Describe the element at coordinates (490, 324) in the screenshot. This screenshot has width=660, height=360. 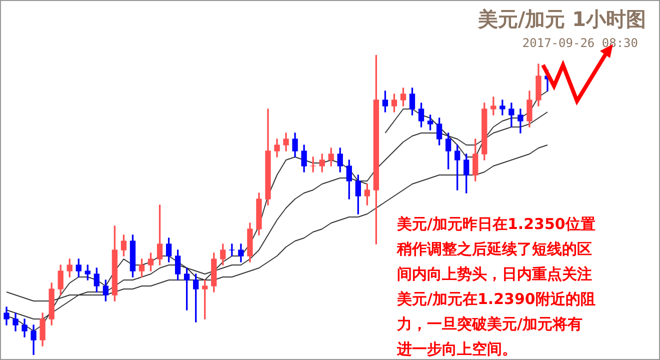
I see `annotation: 力，一旦突破美元/加元将有` at that location.